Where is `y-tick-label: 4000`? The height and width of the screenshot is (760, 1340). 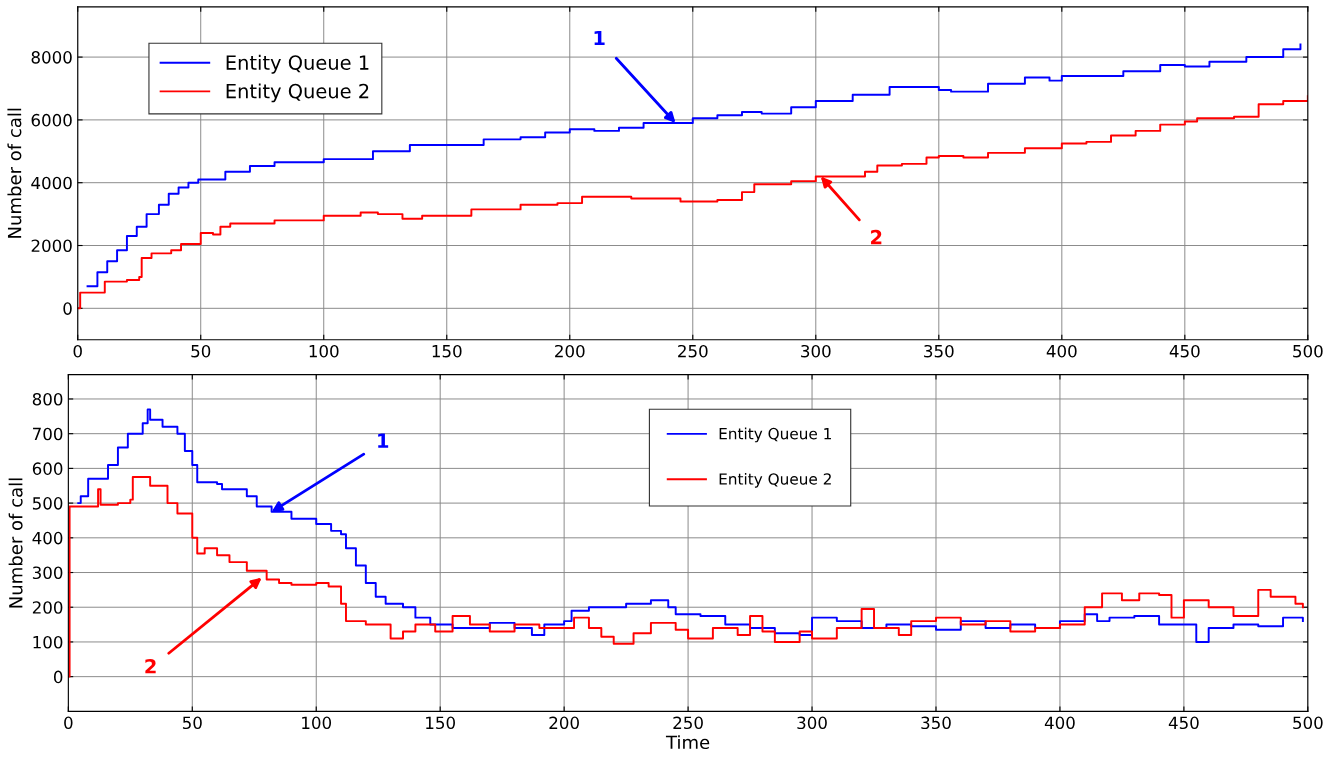
y-tick-label: 4000 is located at coordinates (51, 183).